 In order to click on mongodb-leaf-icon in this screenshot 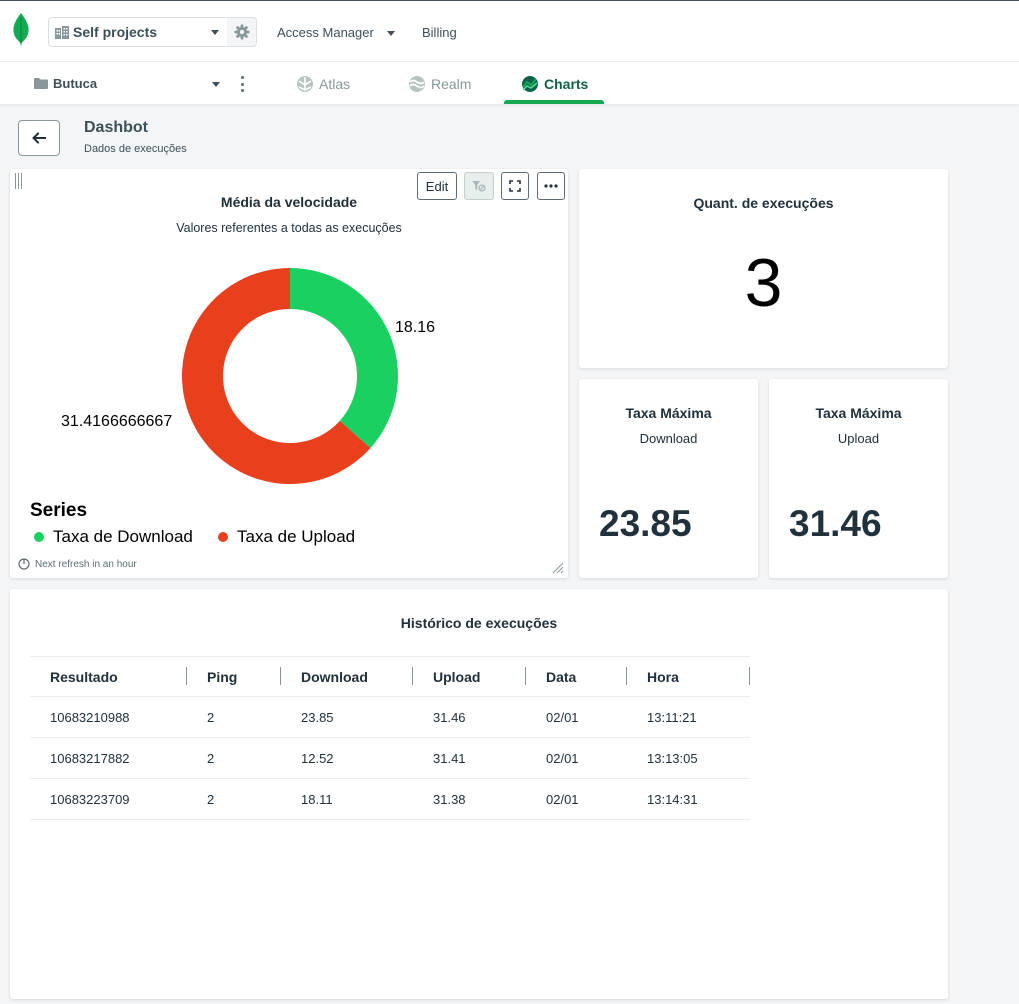, I will do `click(21, 30)`.